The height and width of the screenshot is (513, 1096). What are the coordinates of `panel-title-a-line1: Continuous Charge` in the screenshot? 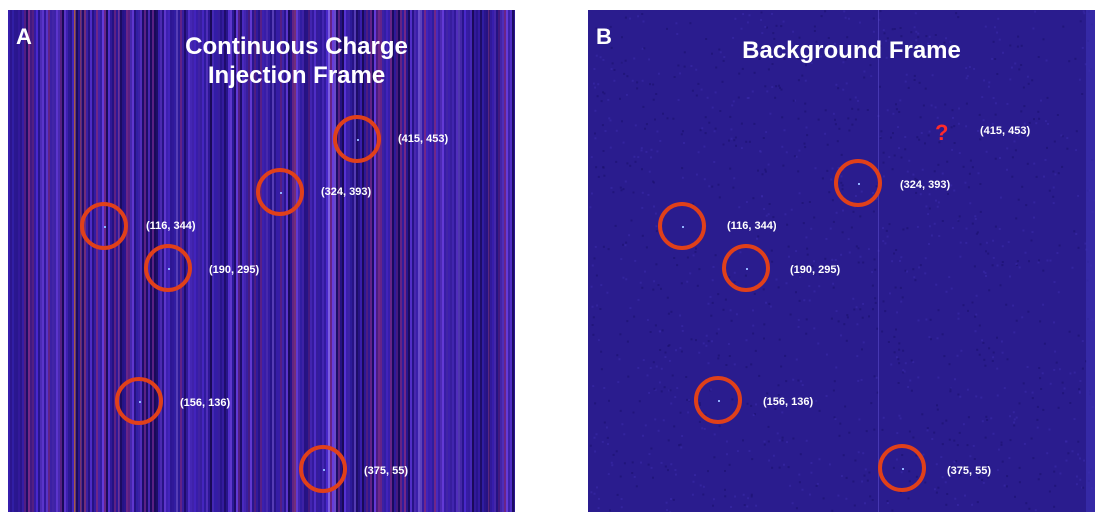 It's located at (296, 46).